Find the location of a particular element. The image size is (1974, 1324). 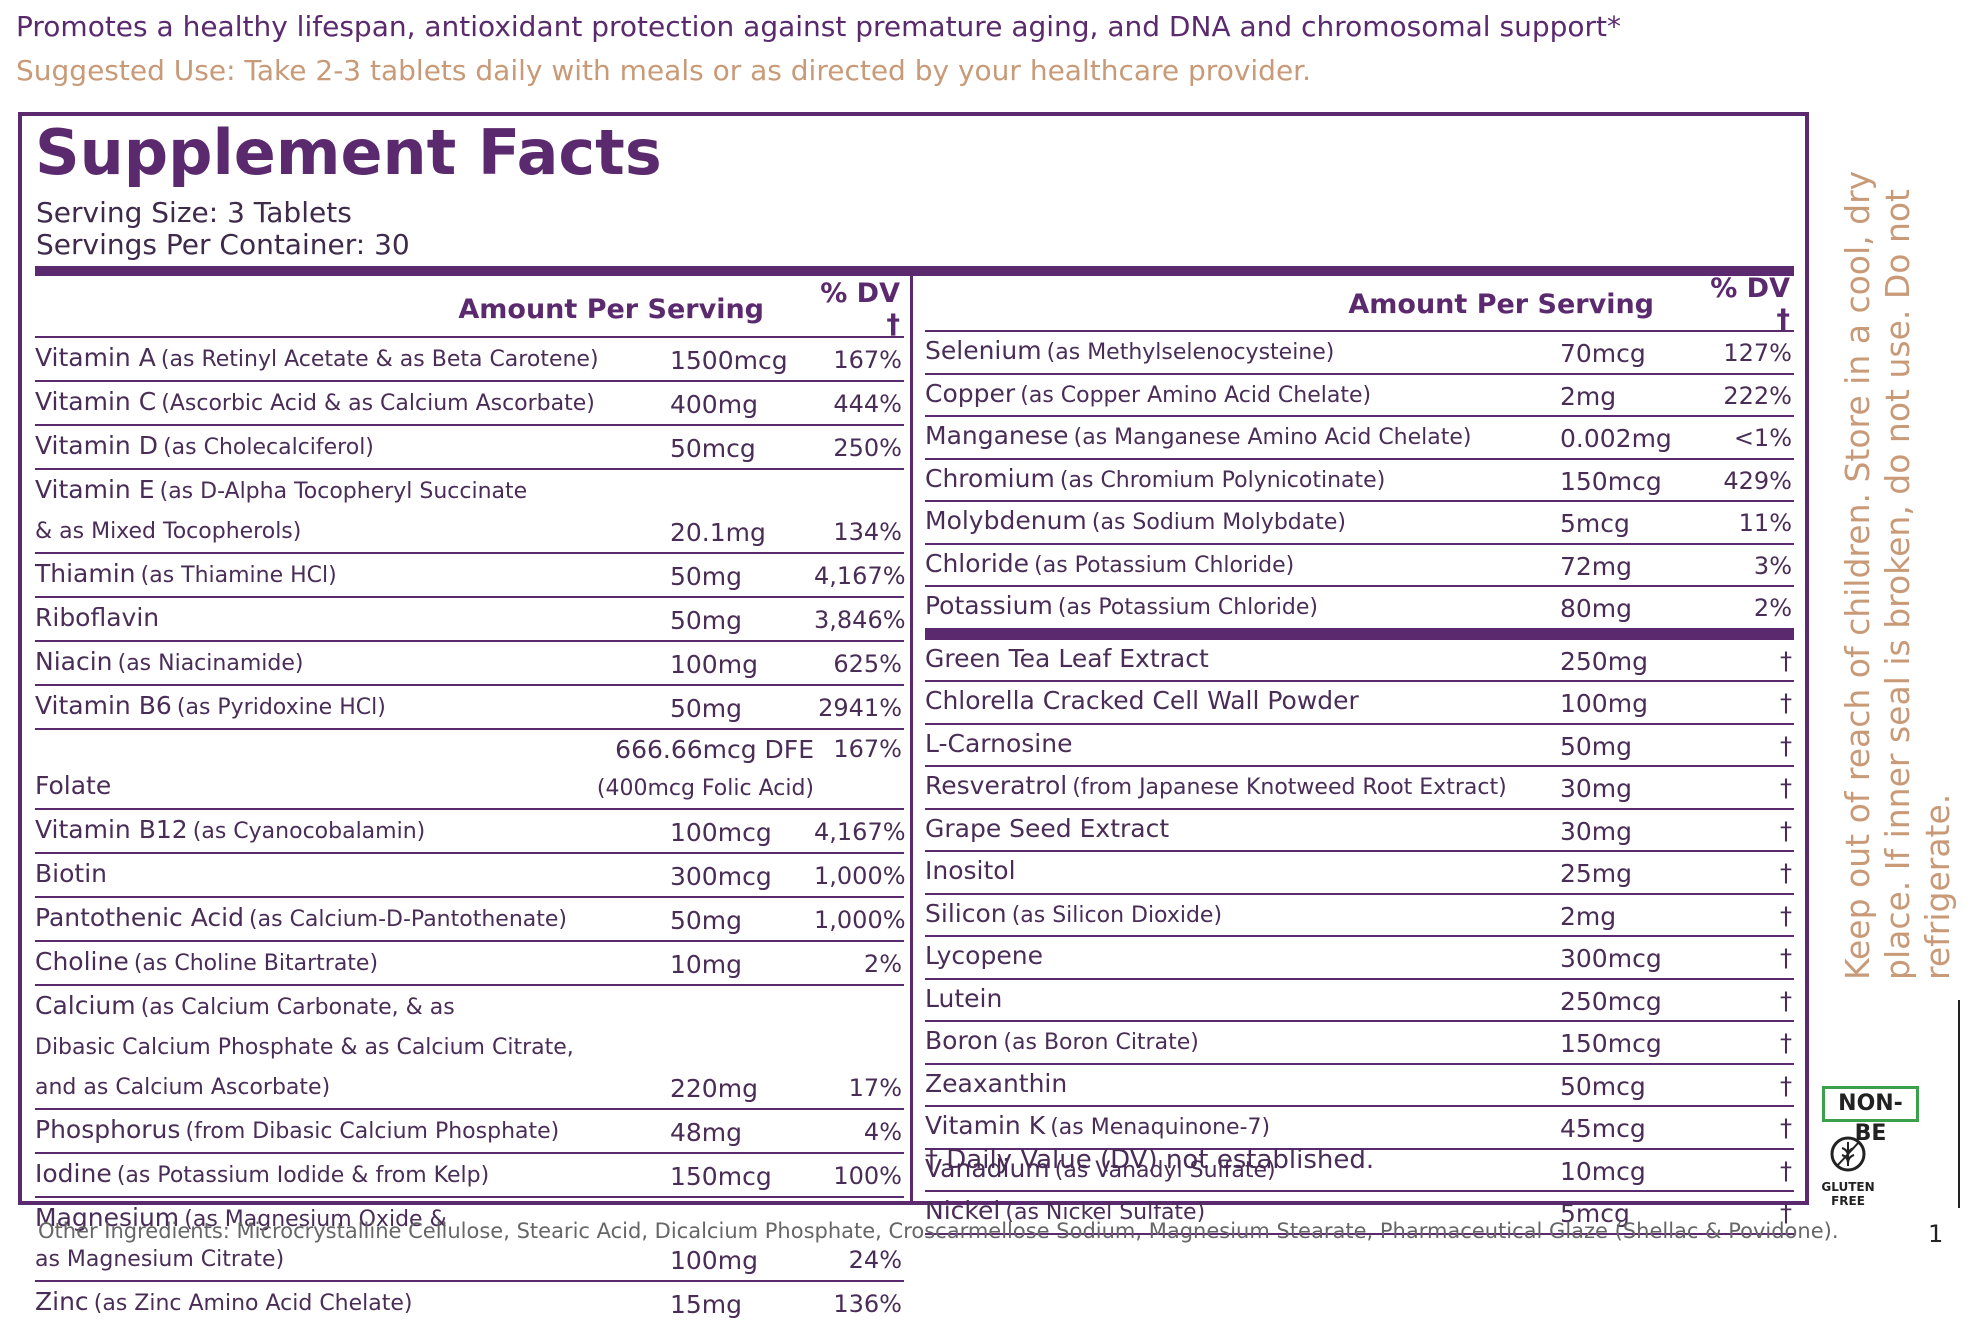

amount: 25mg is located at coordinates (1596, 873).